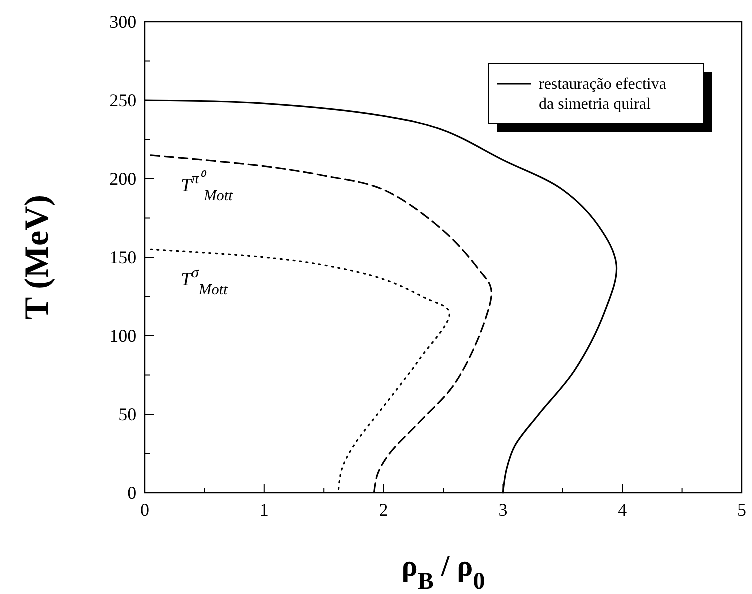 The image size is (752, 594). What do you see at coordinates (123, 100) in the screenshot?
I see `y-tick-label: 250` at bounding box center [123, 100].